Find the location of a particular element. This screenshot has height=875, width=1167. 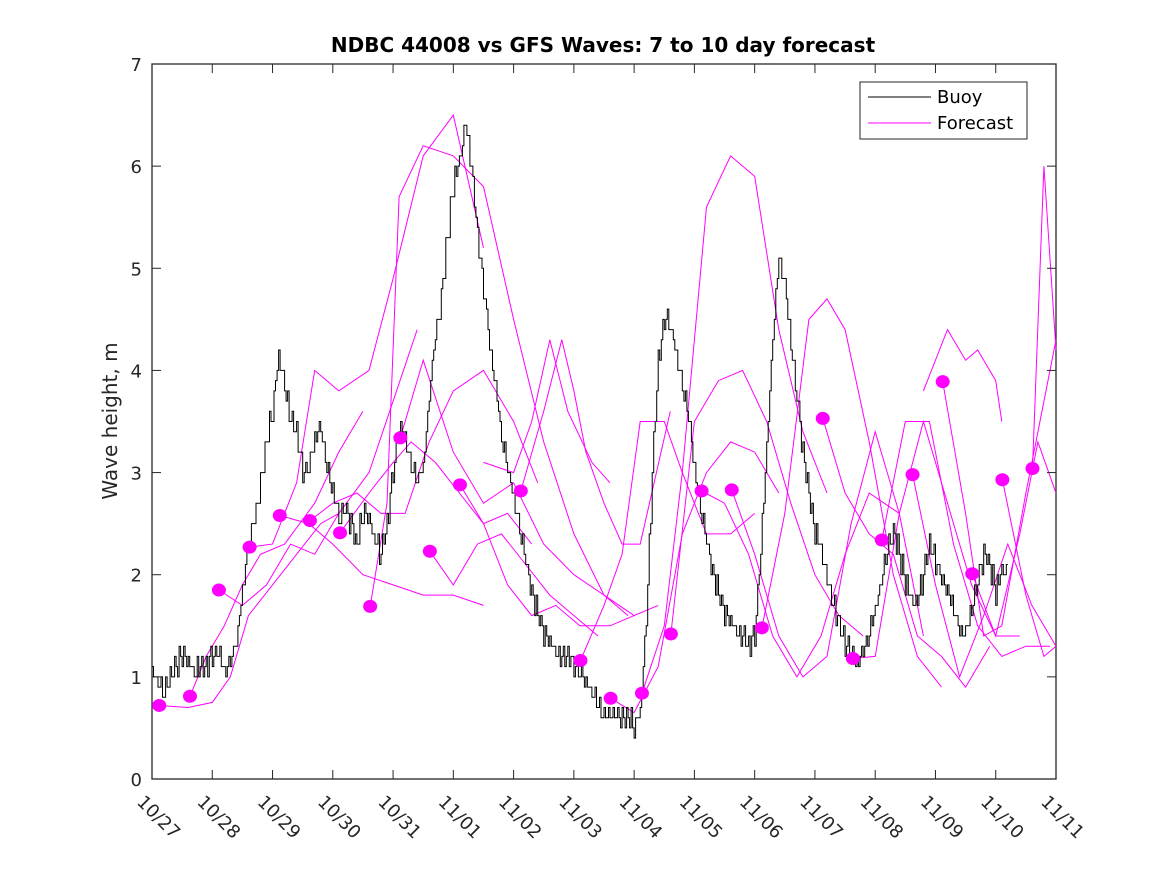

legend: Buoy Forecast is located at coordinates (943, 110).